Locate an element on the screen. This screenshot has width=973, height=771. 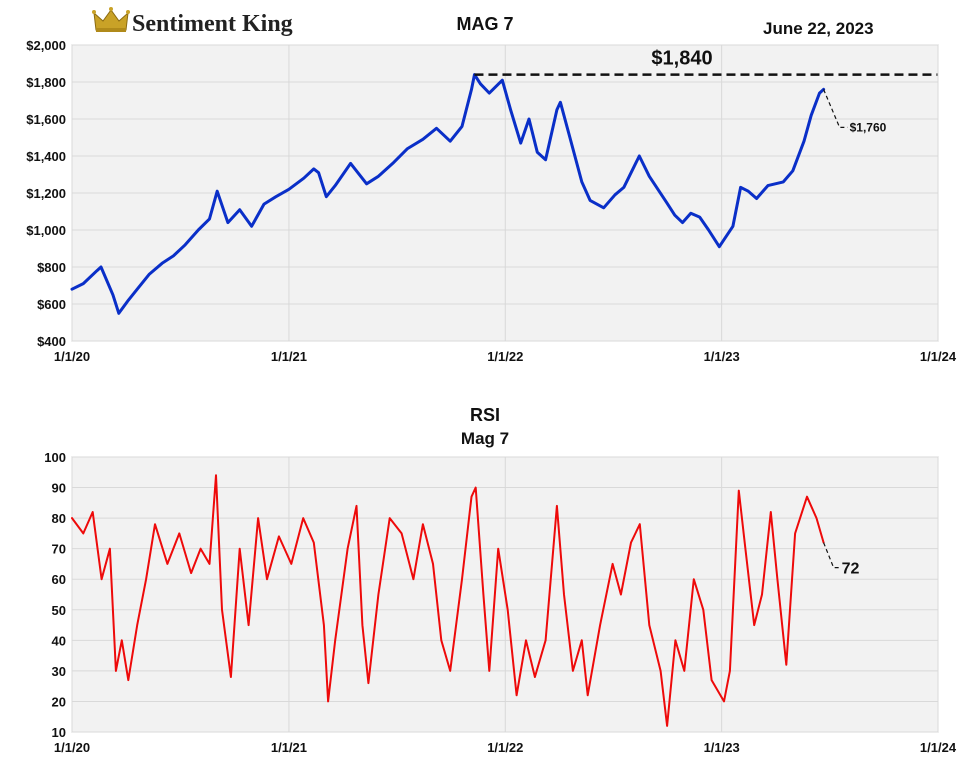
price-ytick-label: $1,600 is located at coordinates (46, 119).